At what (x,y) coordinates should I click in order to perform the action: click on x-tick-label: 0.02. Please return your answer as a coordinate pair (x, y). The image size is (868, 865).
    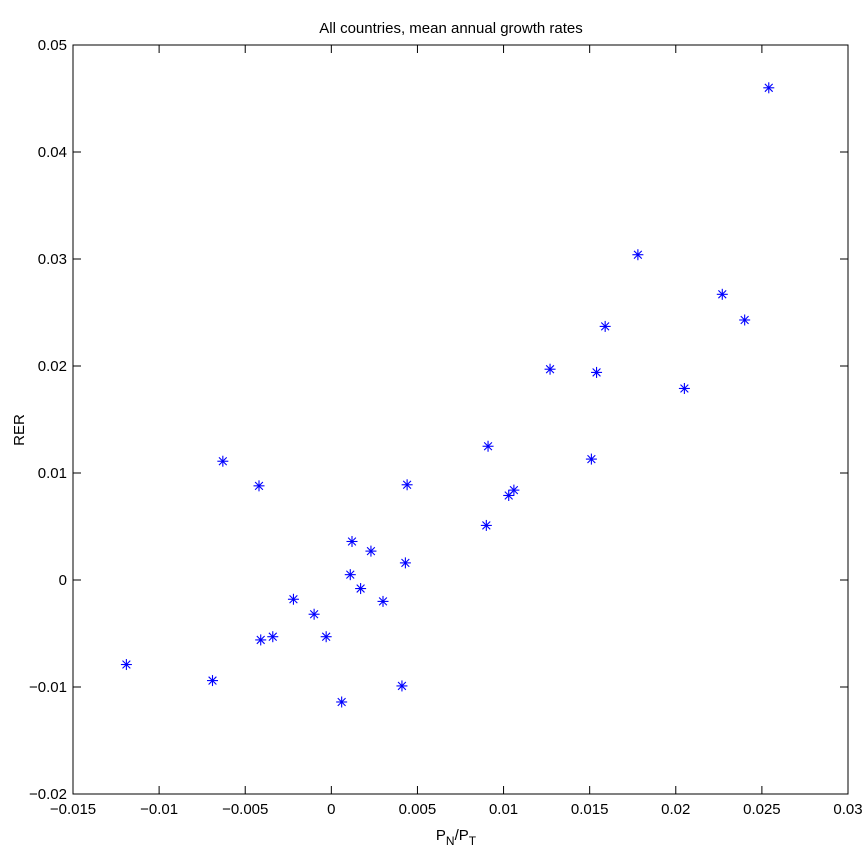
    Looking at the image, I should click on (675, 809).